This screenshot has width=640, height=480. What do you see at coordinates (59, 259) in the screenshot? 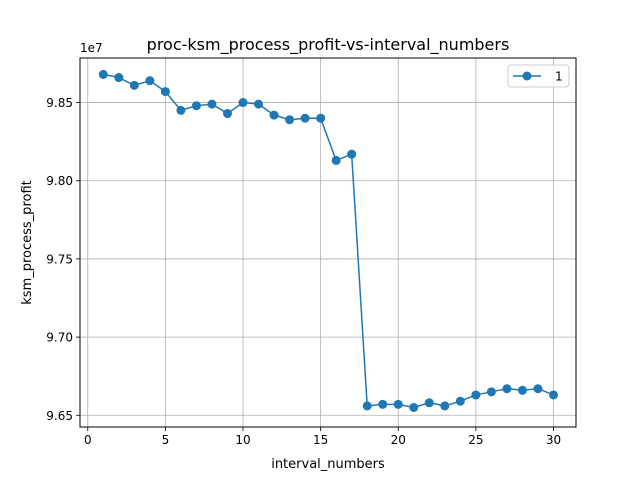
I see `y-tick-label: 9.75` at bounding box center [59, 259].